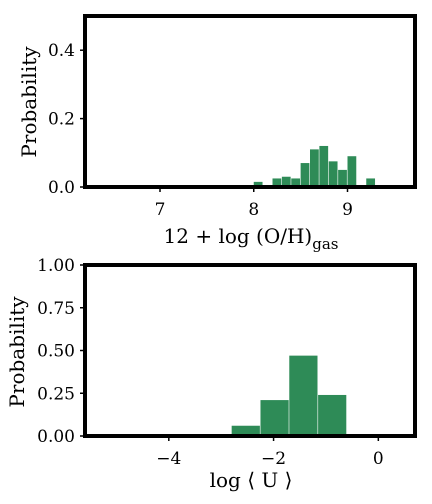 The height and width of the screenshot is (504, 432). Describe the element at coordinates (273, 459) in the screenshot. I see `ionization-x-tick-label: −2` at that location.